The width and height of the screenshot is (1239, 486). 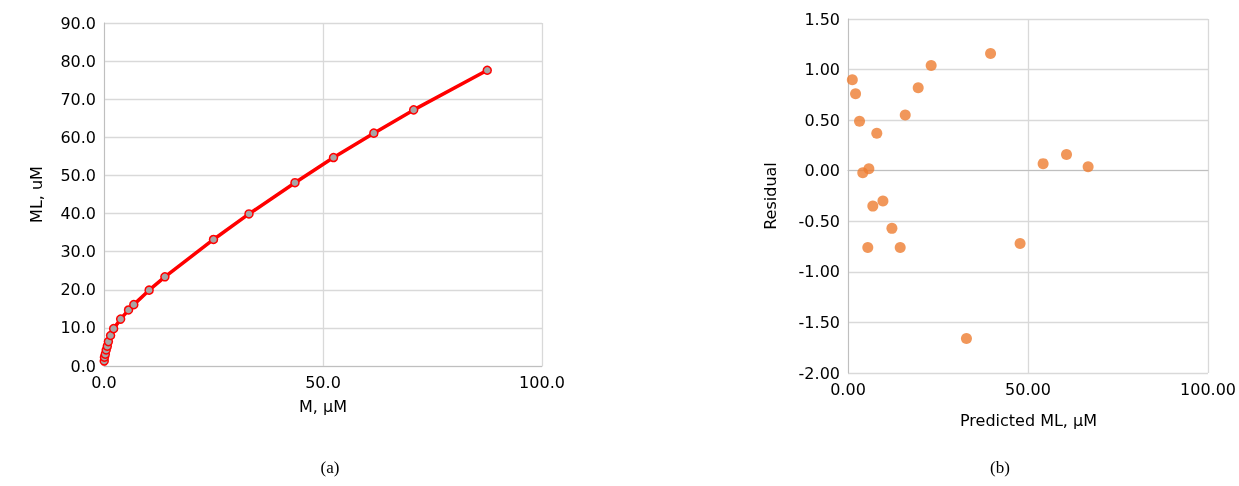 I want to click on y-tick-label: 0.00, so click(x=822, y=171).